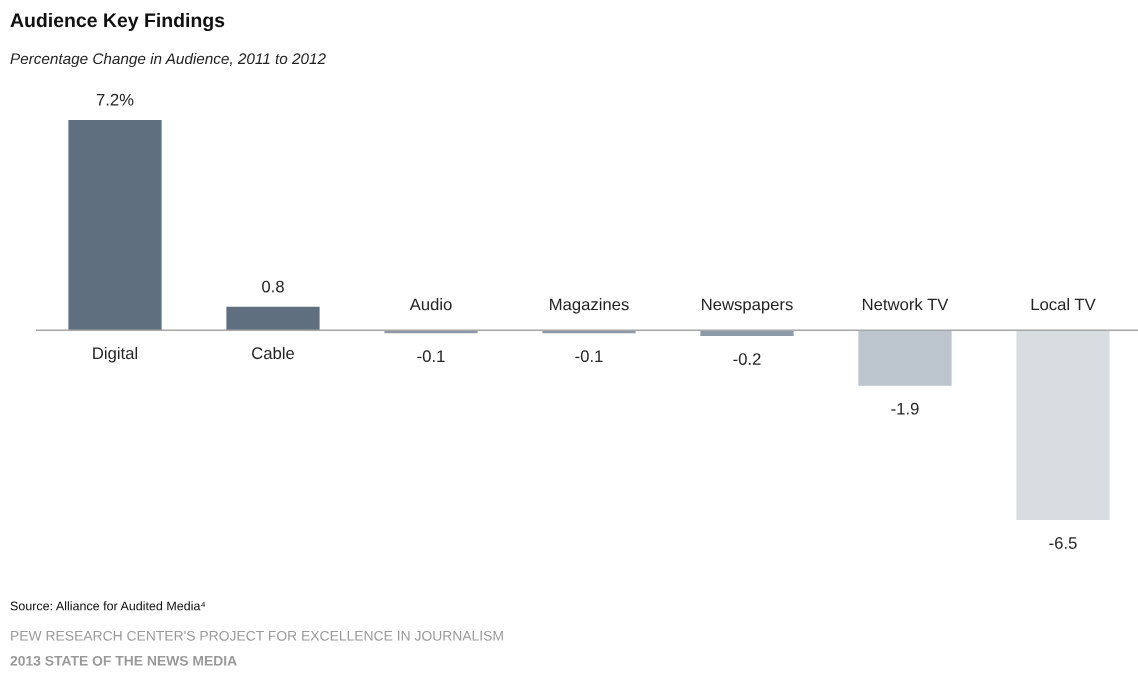 Image resolution: width=1138 pixels, height=677 pixels. Describe the element at coordinates (905, 408) in the screenshot. I see `data-label: -1.9` at that location.